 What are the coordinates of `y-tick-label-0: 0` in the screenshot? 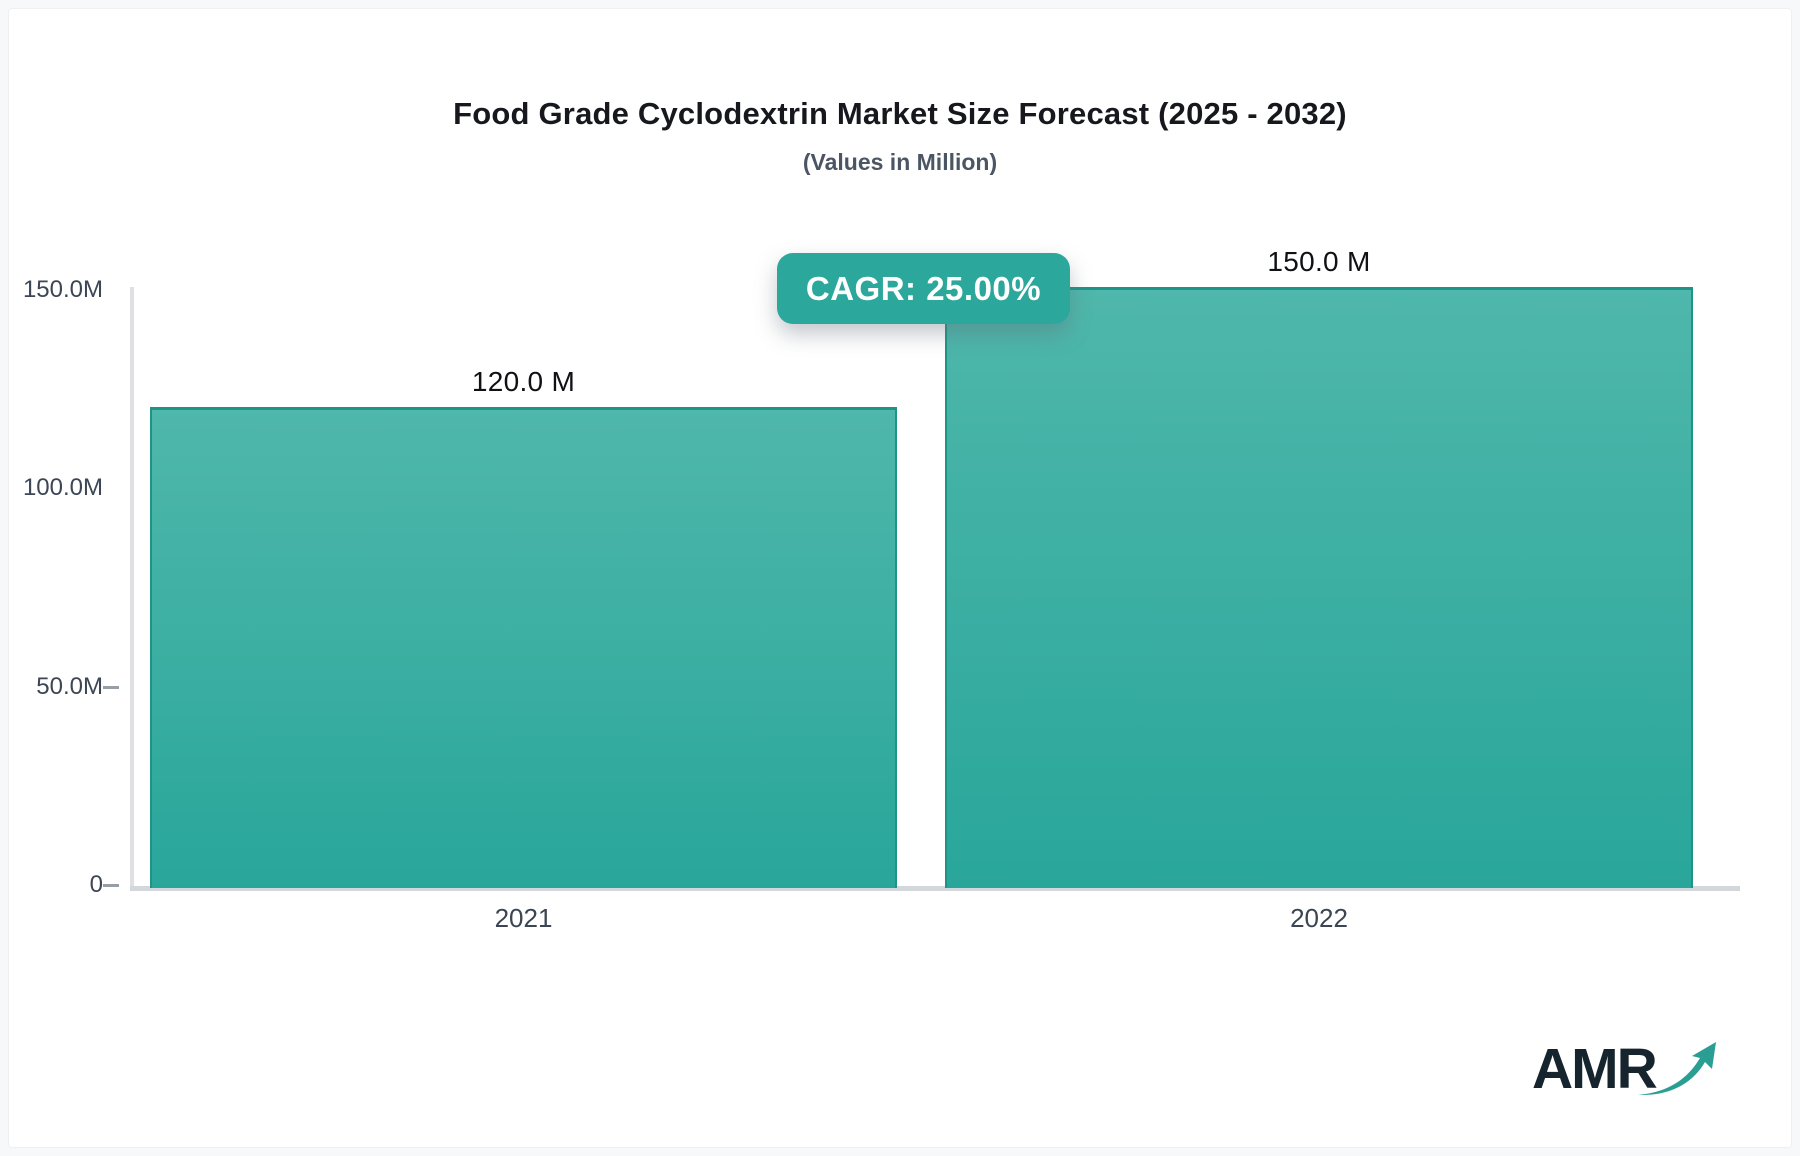 It's located at (96, 884).